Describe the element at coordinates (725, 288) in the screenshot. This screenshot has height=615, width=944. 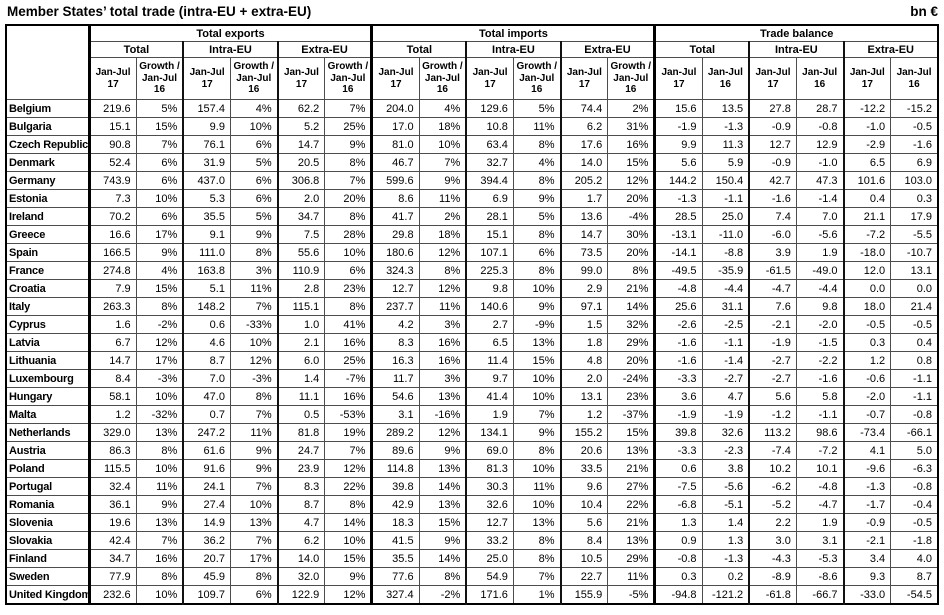
I see `value-cell: -4.4` at that location.